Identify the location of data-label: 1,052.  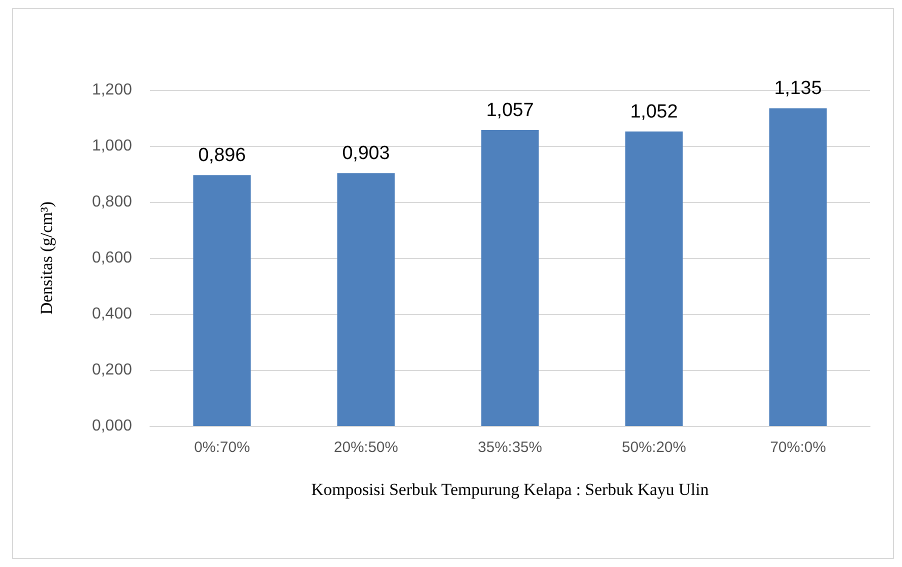
(654, 111).